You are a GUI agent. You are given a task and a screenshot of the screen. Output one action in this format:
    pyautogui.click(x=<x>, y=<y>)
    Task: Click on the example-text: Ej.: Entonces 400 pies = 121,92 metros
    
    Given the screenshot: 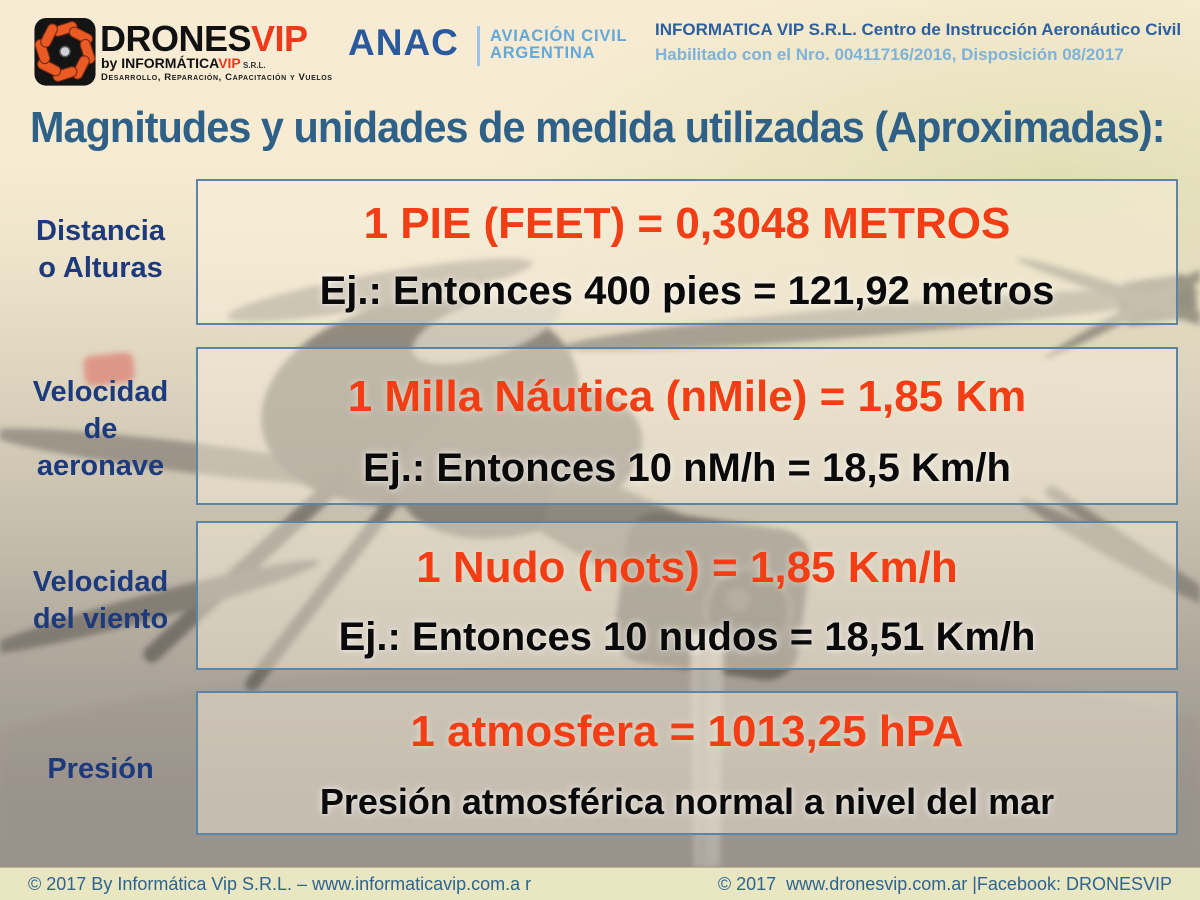 What is the action you would take?
    pyautogui.click(x=687, y=290)
    